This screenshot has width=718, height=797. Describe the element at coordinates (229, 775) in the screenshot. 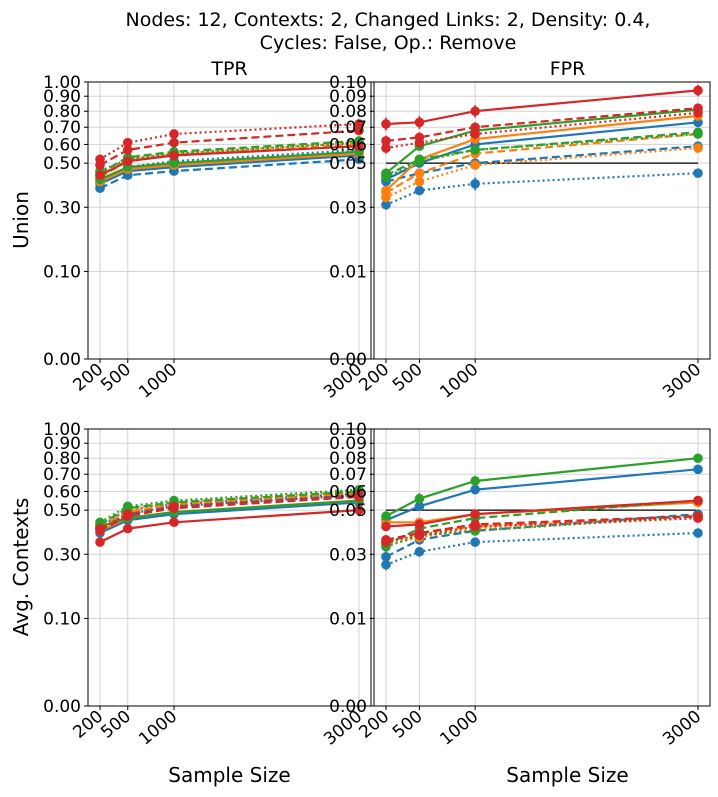

I see `x-axis-label-left: Sample Size` at that location.